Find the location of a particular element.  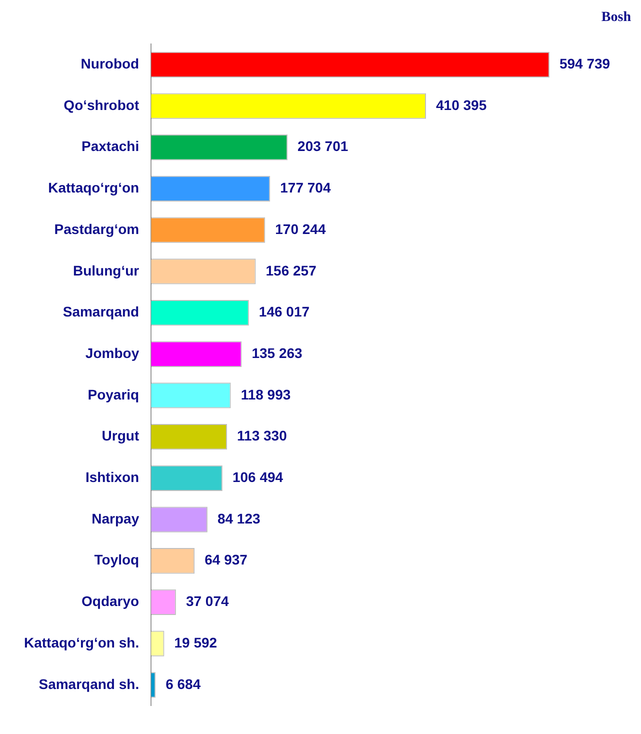

data-label: 84 123 is located at coordinates (238, 518).